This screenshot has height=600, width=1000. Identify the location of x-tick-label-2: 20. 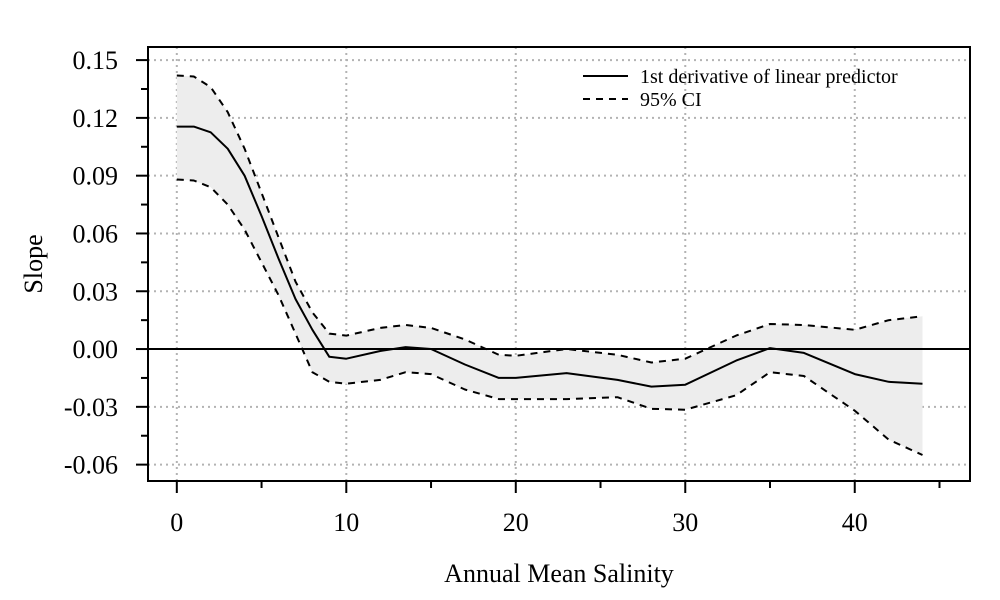
(516, 522).